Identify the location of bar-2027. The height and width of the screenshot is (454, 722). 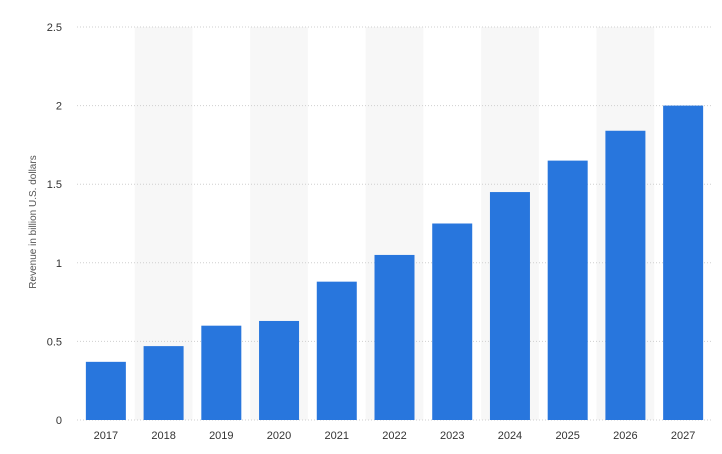
(683, 262).